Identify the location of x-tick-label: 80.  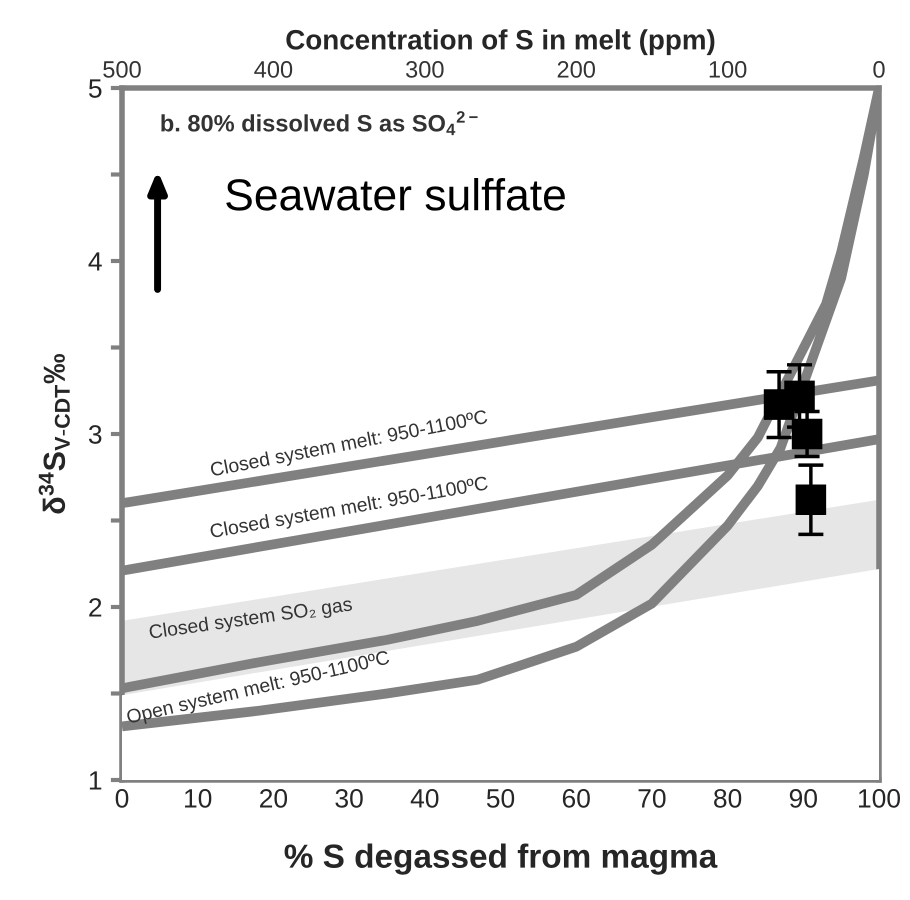
(728, 798).